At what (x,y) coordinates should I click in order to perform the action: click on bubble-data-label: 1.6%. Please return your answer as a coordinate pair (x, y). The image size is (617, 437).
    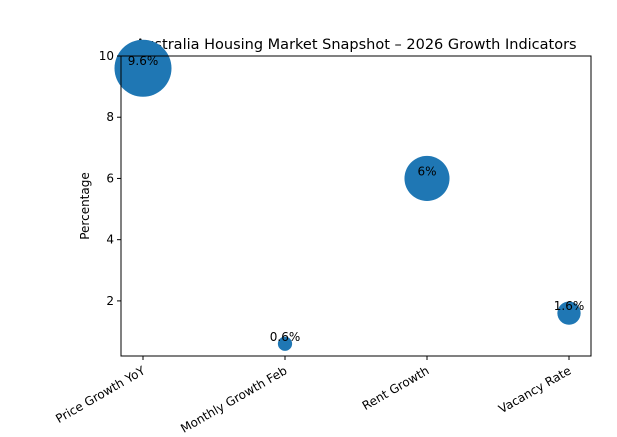
    Looking at the image, I should click on (569, 306).